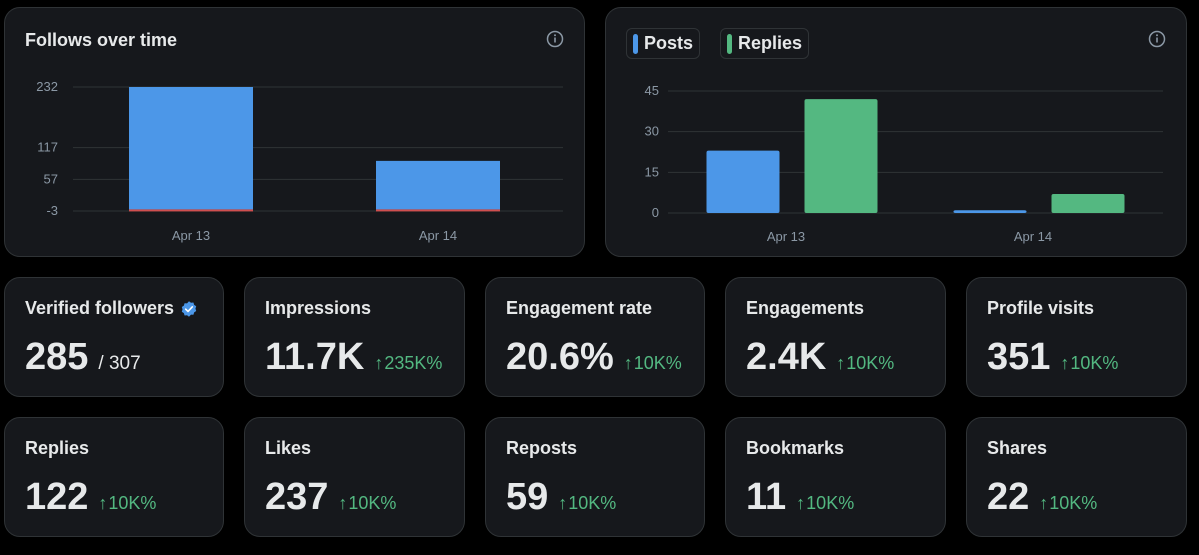  Describe the element at coordinates (560, 357) in the screenshot. I see `stat-value: 20.6%` at that location.